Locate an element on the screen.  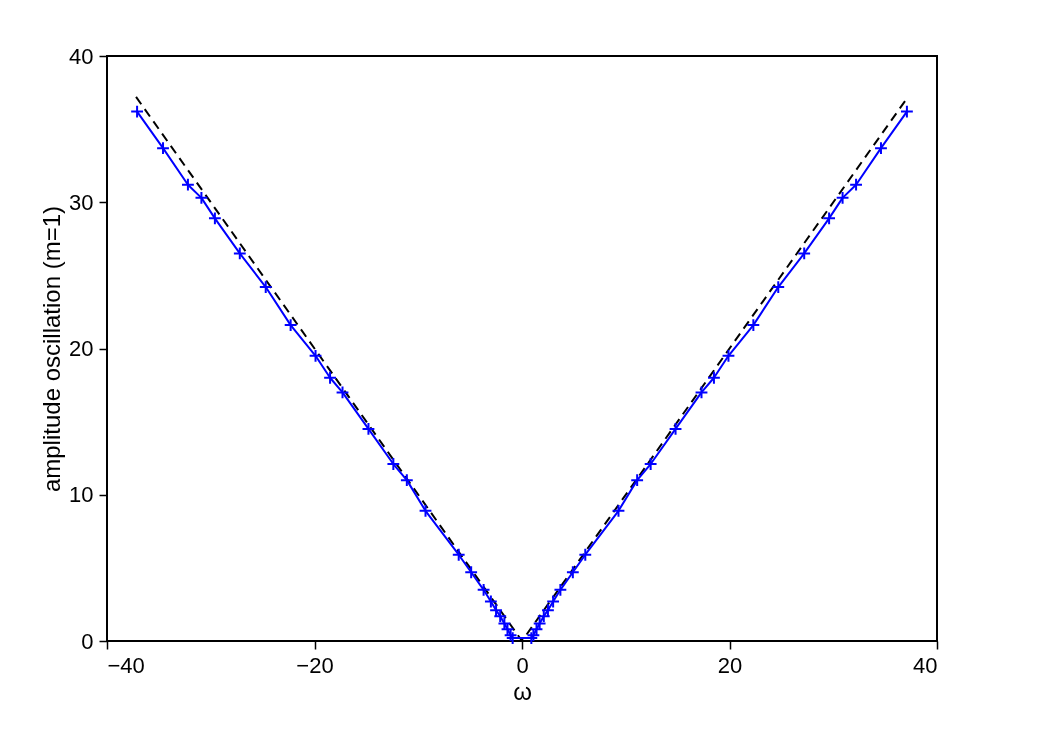
x-axis-title: ω is located at coordinates (522, 691).